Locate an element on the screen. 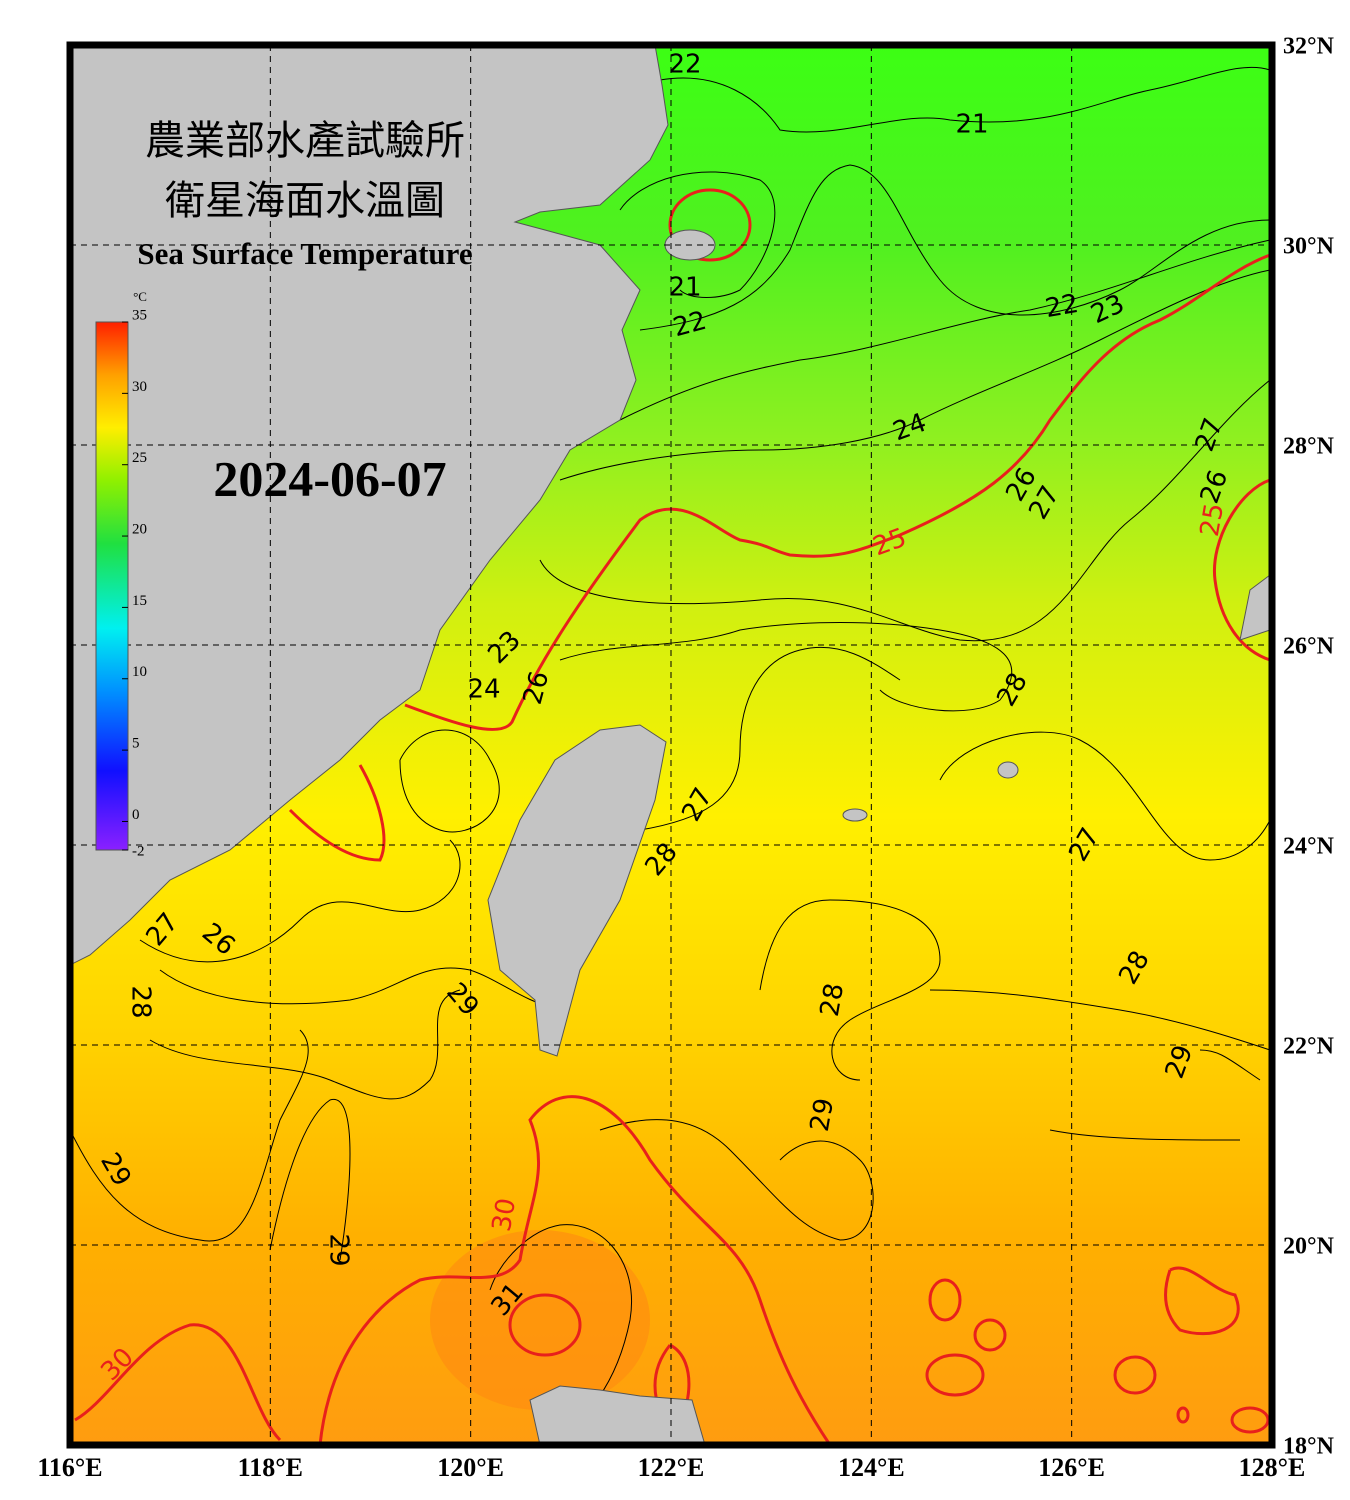 The height and width of the screenshot is (1500, 1350). colorbar is located at coordinates (112, 586).